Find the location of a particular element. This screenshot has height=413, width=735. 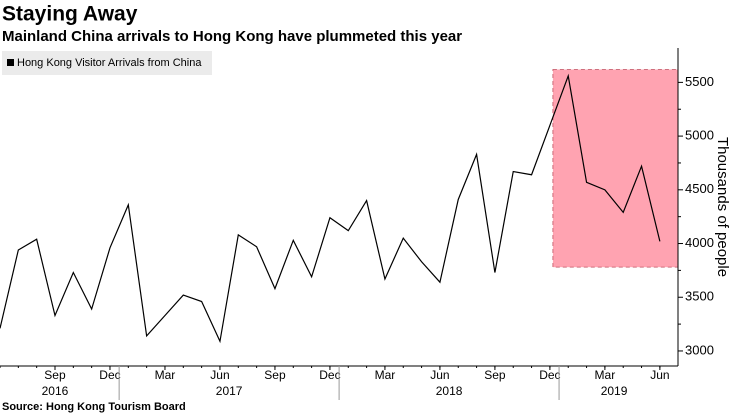

highlight-box is located at coordinates (615, 168).